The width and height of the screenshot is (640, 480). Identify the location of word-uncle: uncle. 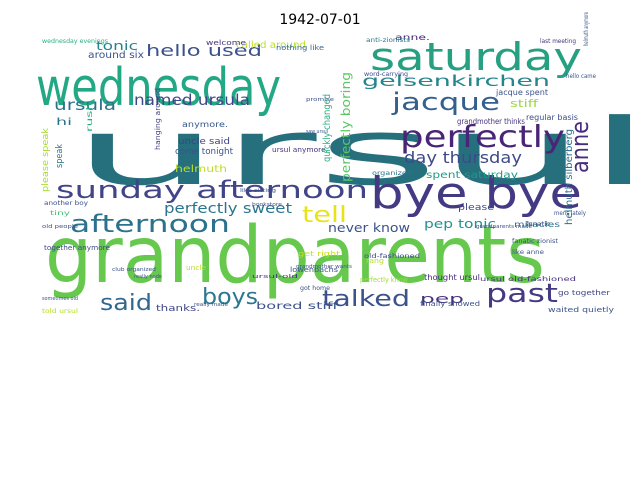
(196, 268).